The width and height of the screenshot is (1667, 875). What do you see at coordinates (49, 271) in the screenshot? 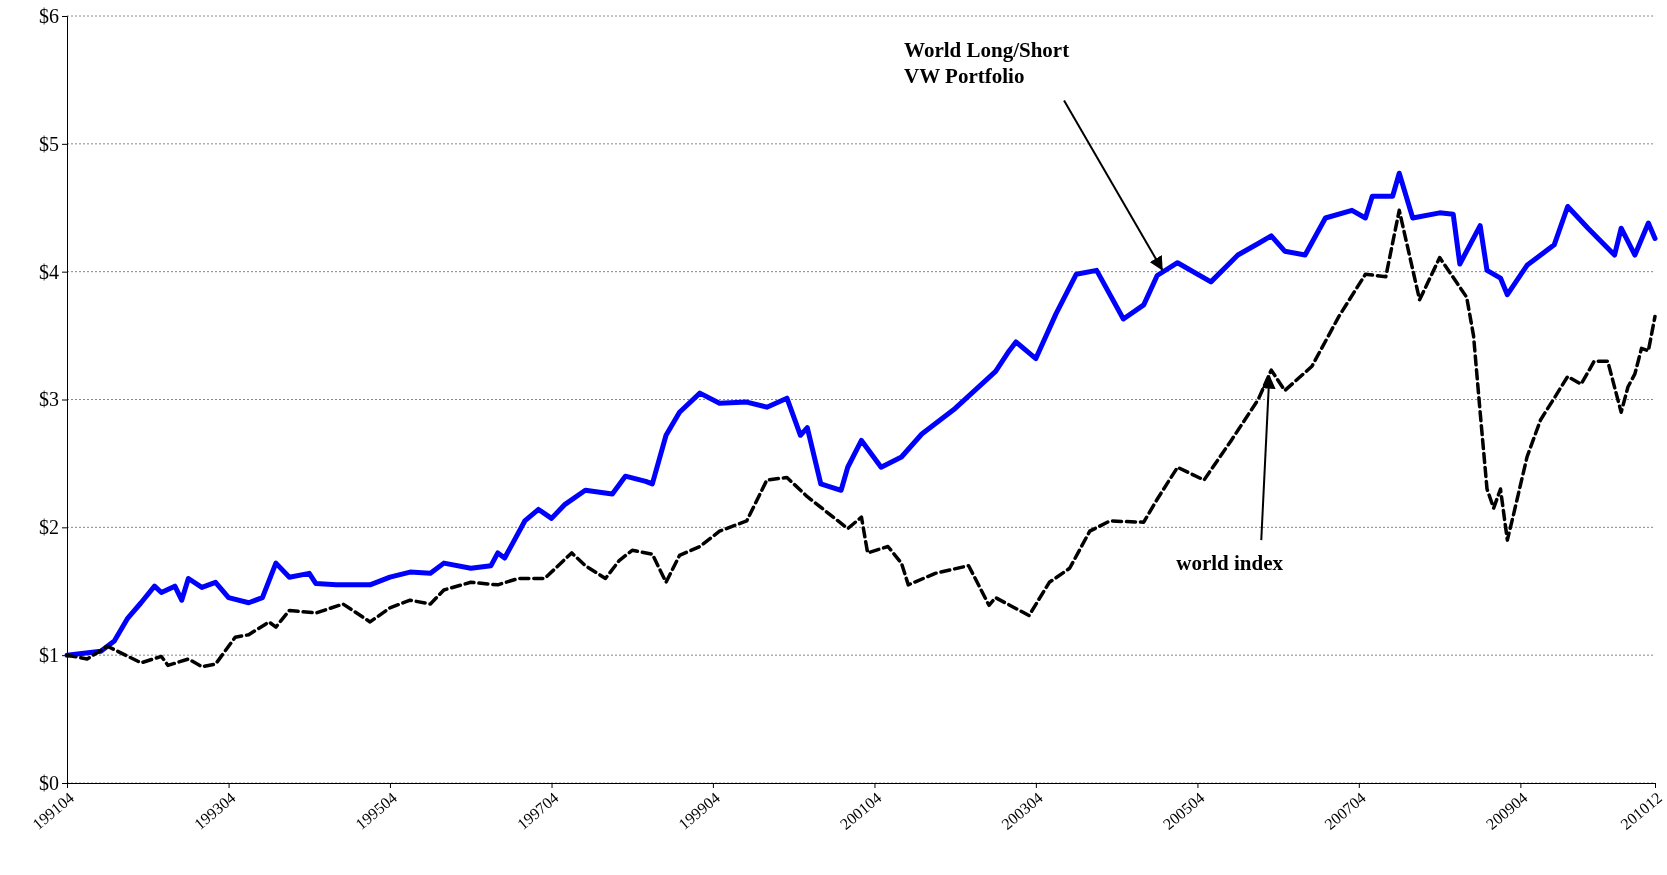
I see `y-tick-label: $4` at bounding box center [49, 271].